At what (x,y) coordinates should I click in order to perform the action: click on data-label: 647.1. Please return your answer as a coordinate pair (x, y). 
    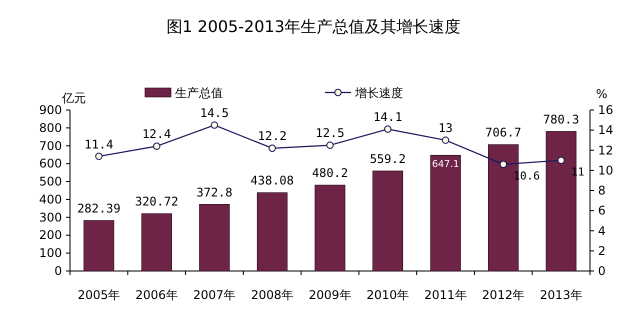
    Looking at the image, I should click on (446, 164).